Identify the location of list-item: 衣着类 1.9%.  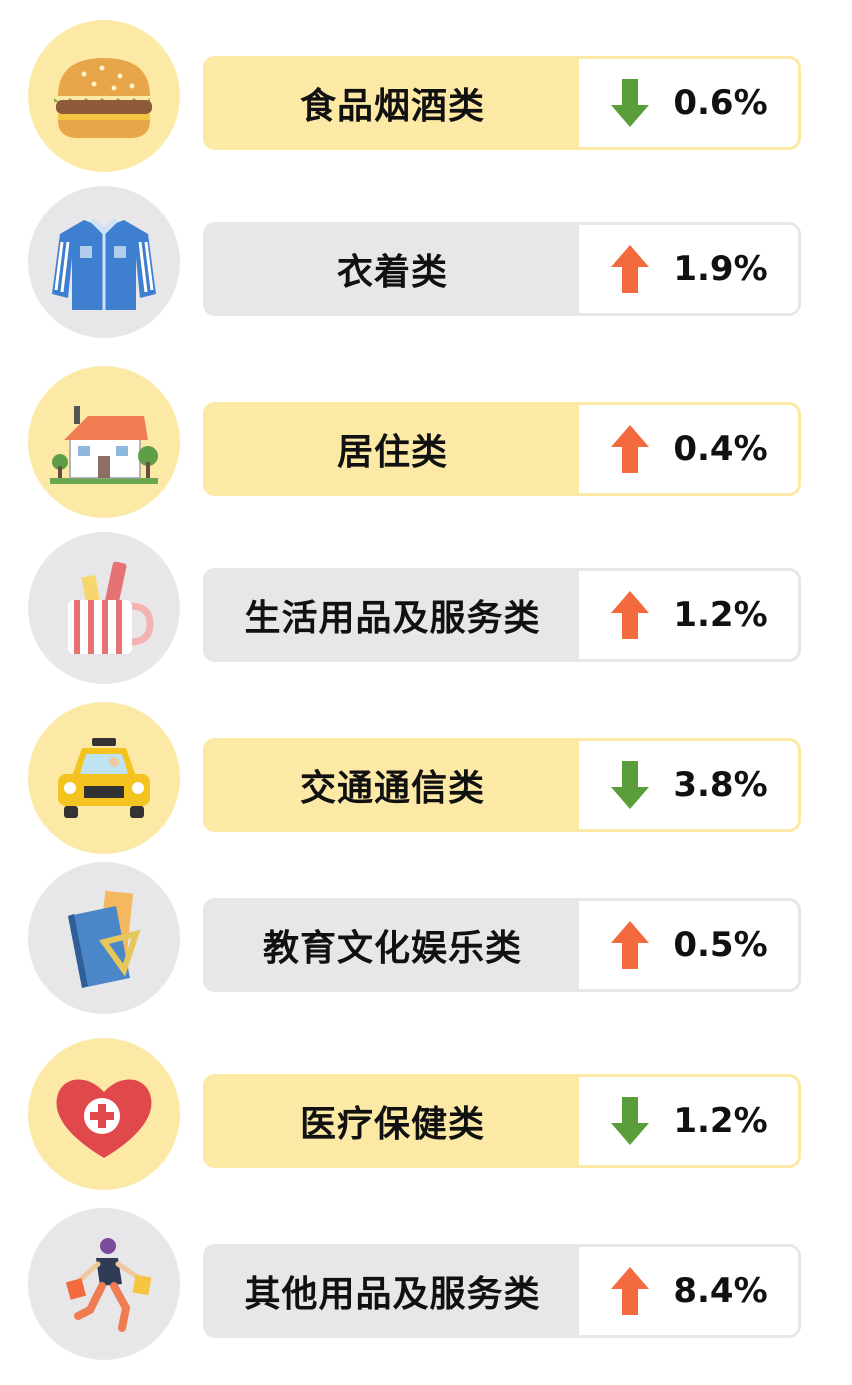
(426, 261).